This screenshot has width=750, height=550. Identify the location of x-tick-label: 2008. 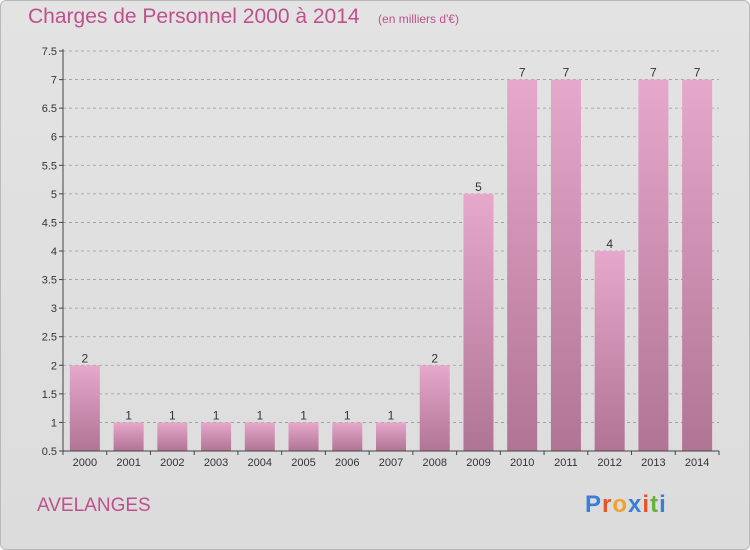
(434, 463).